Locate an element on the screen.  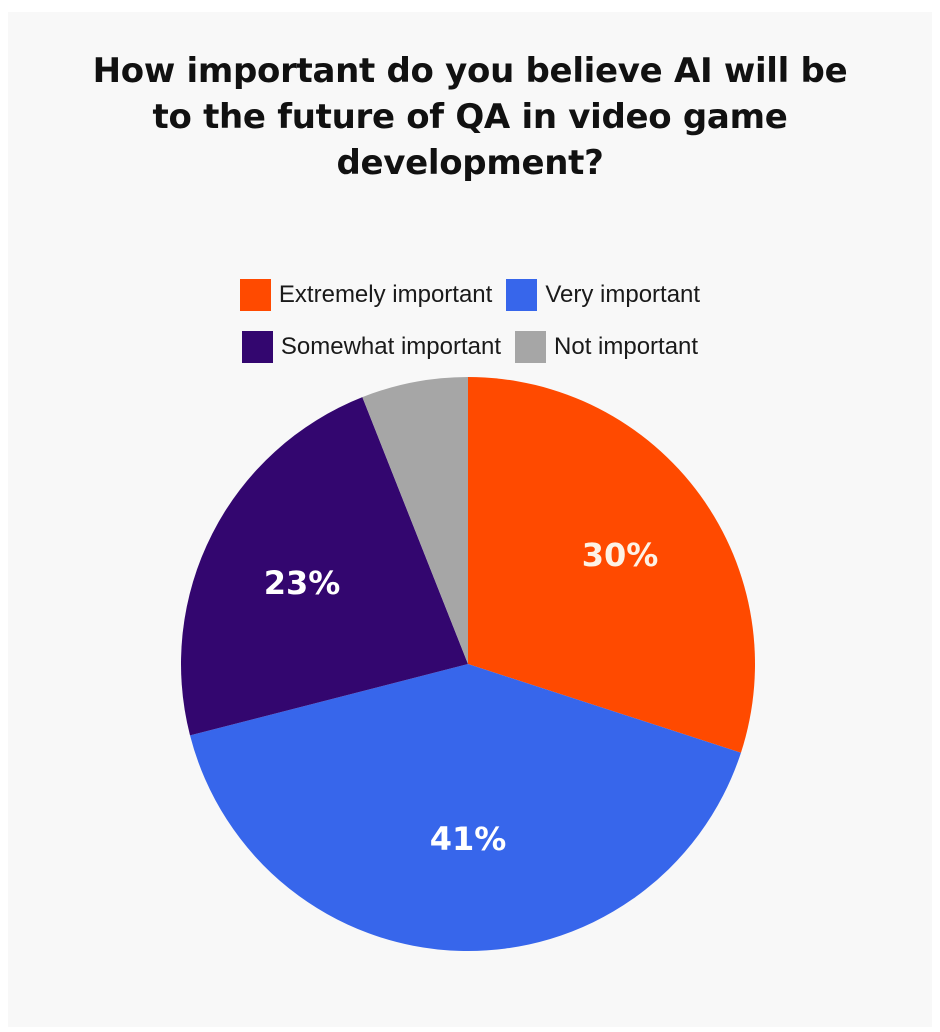
label-somewhat-important: 23% is located at coordinates (302, 583).